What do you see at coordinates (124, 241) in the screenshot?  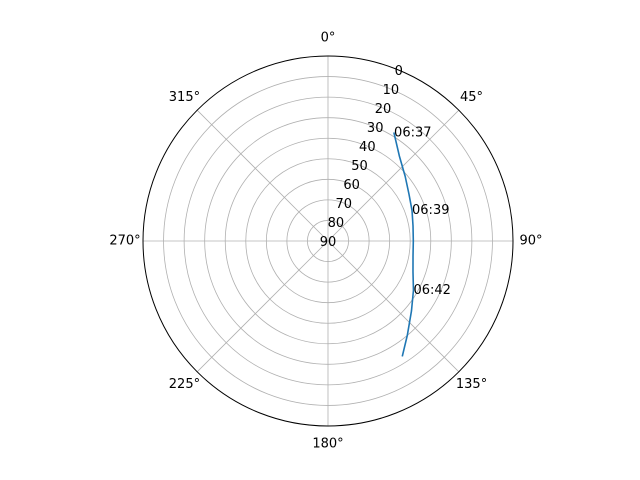 I see `angle-tick-label-270: 270°` at bounding box center [124, 241].